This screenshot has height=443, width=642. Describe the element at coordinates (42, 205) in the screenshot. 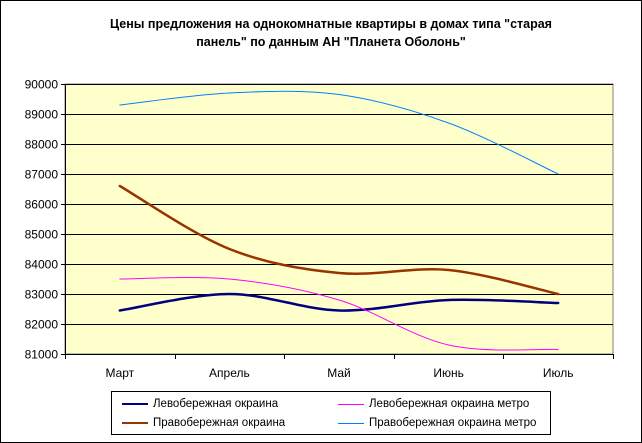

I see `y-tick-label-5: 86000` at that location.